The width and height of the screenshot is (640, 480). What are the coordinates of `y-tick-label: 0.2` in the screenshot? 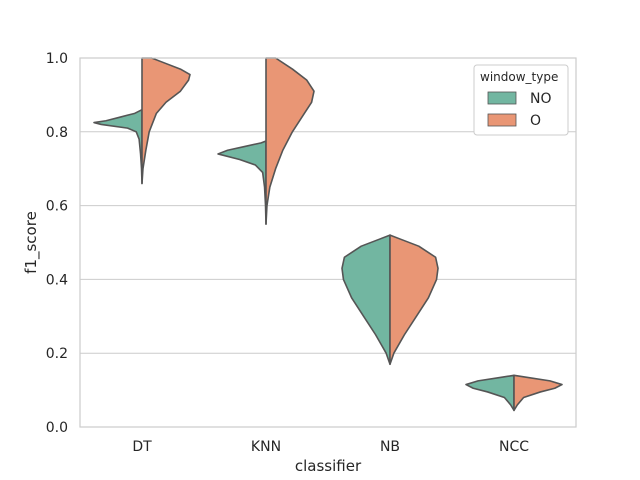 It's located at (57, 354).